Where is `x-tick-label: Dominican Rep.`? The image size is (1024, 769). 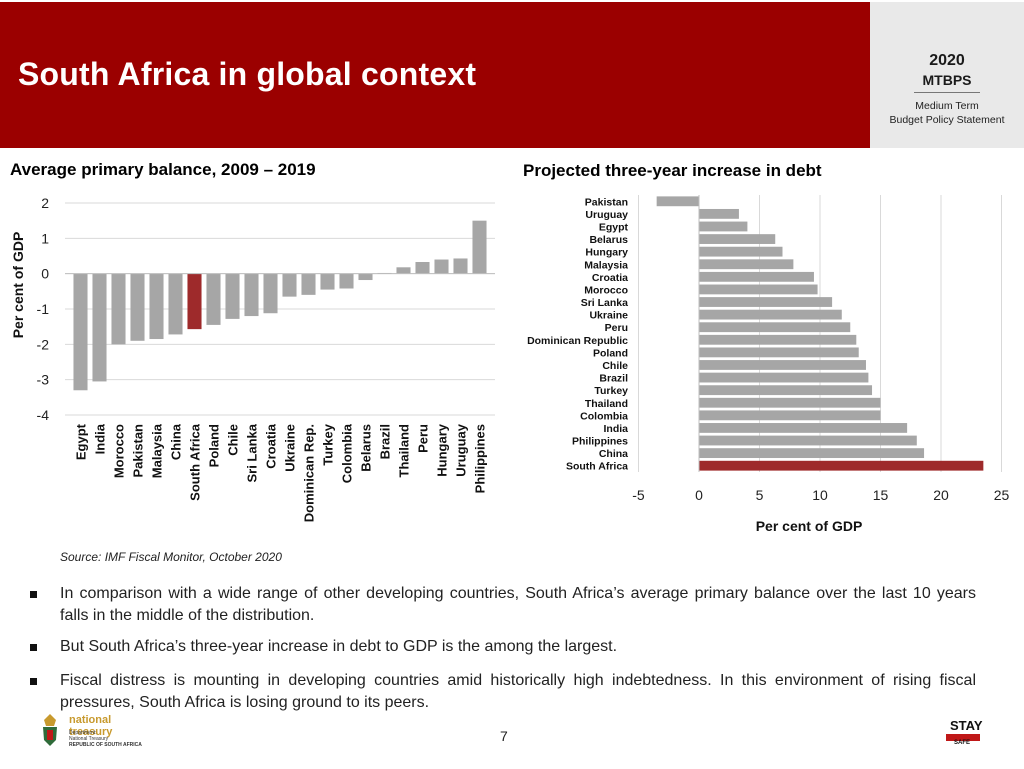 x-tick-label: Dominican Rep. is located at coordinates (309, 473).